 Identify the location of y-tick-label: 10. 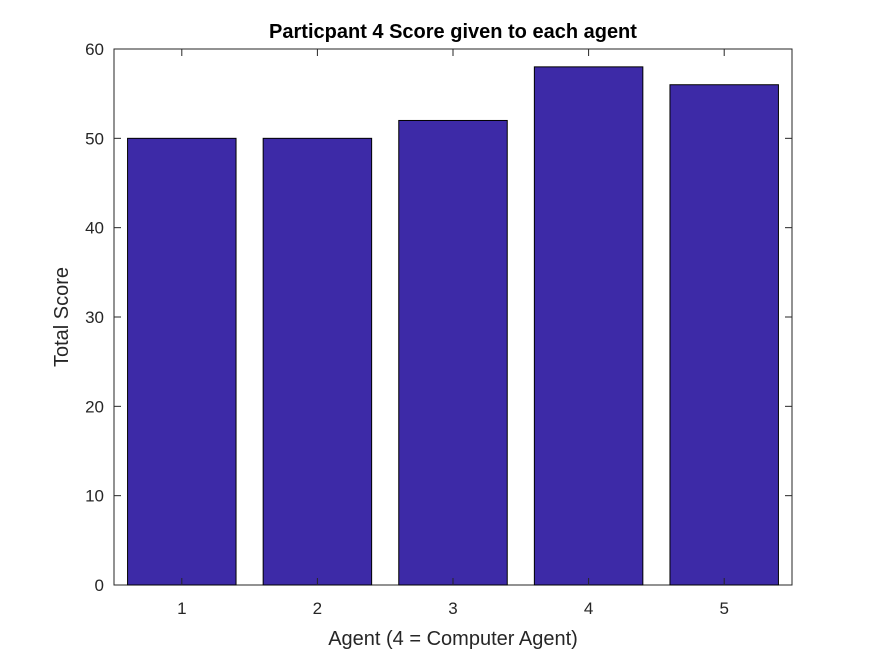
(94, 496).